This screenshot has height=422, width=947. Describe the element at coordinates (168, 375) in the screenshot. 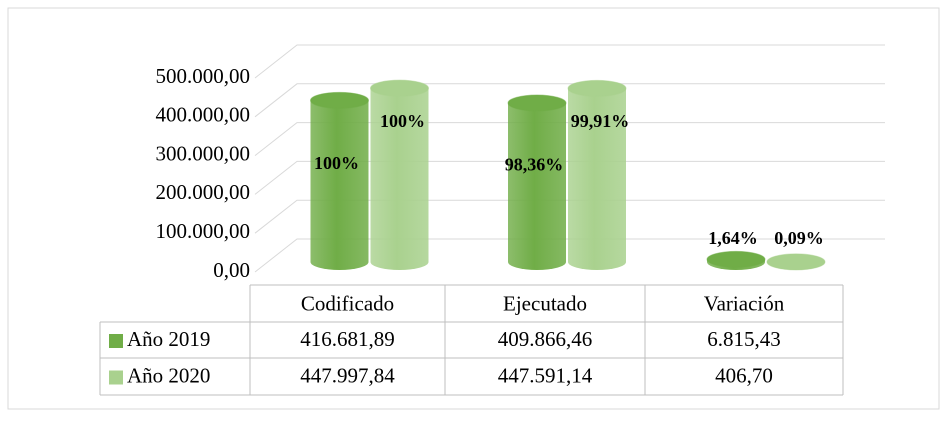

I see `legend-label: Año 2020` at that location.